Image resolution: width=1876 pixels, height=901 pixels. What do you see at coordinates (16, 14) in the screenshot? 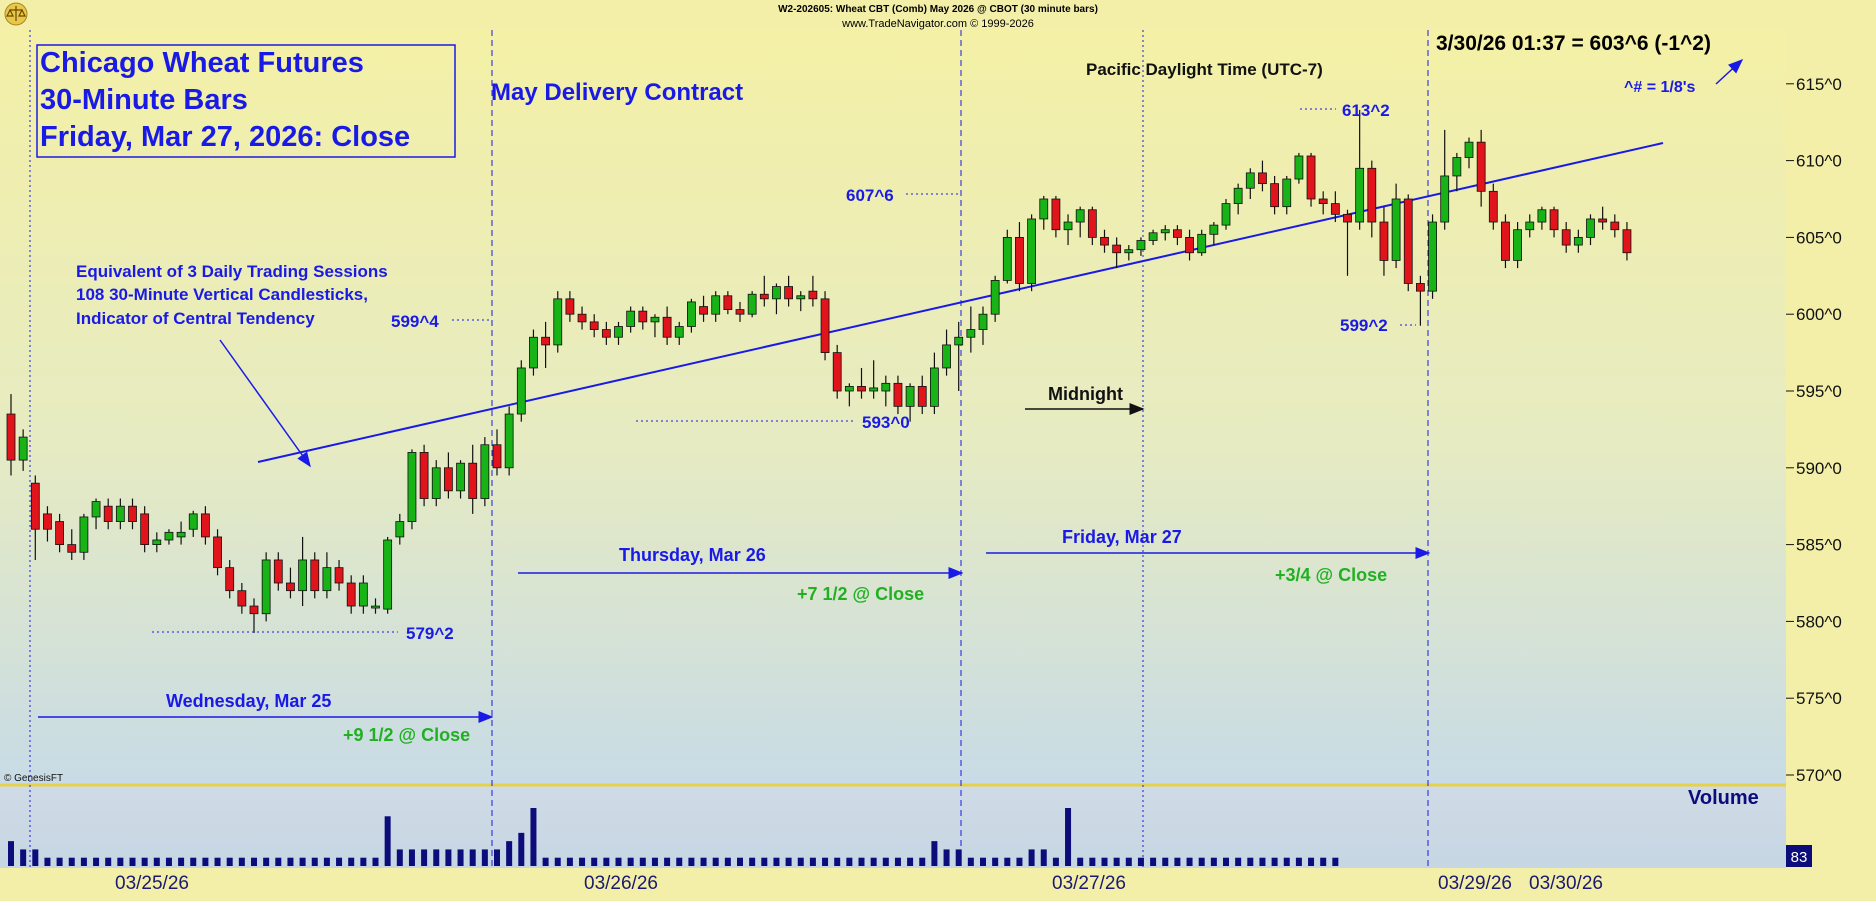
I see `scales-logo-icon` at bounding box center [16, 14].